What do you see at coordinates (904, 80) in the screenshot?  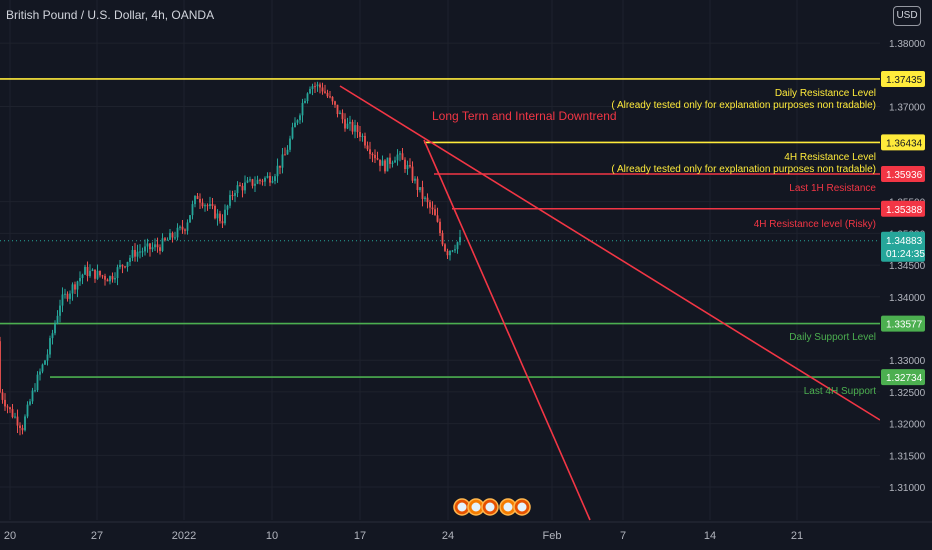 I see `price-badge-label: 1.37435` at bounding box center [904, 80].